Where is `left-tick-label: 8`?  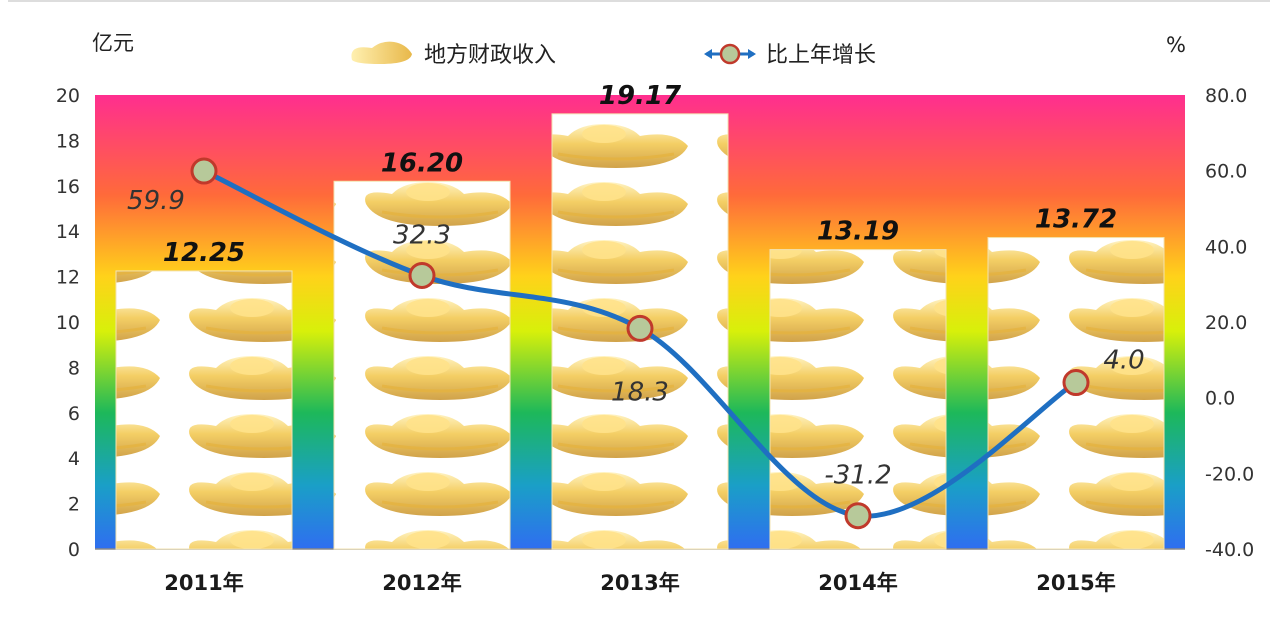
left-tick-label: 8 is located at coordinates (74, 368).